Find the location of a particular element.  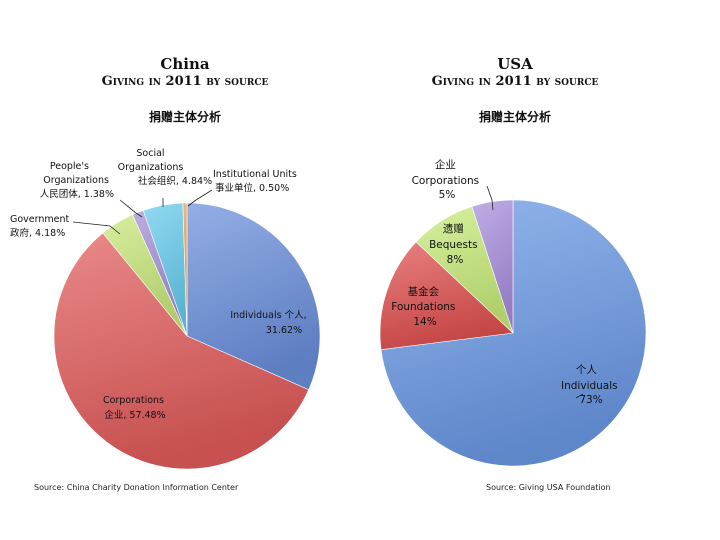

china-label-institutional: Institutional Units 事业单位, 0.50% is located at coordinates (256, 181).